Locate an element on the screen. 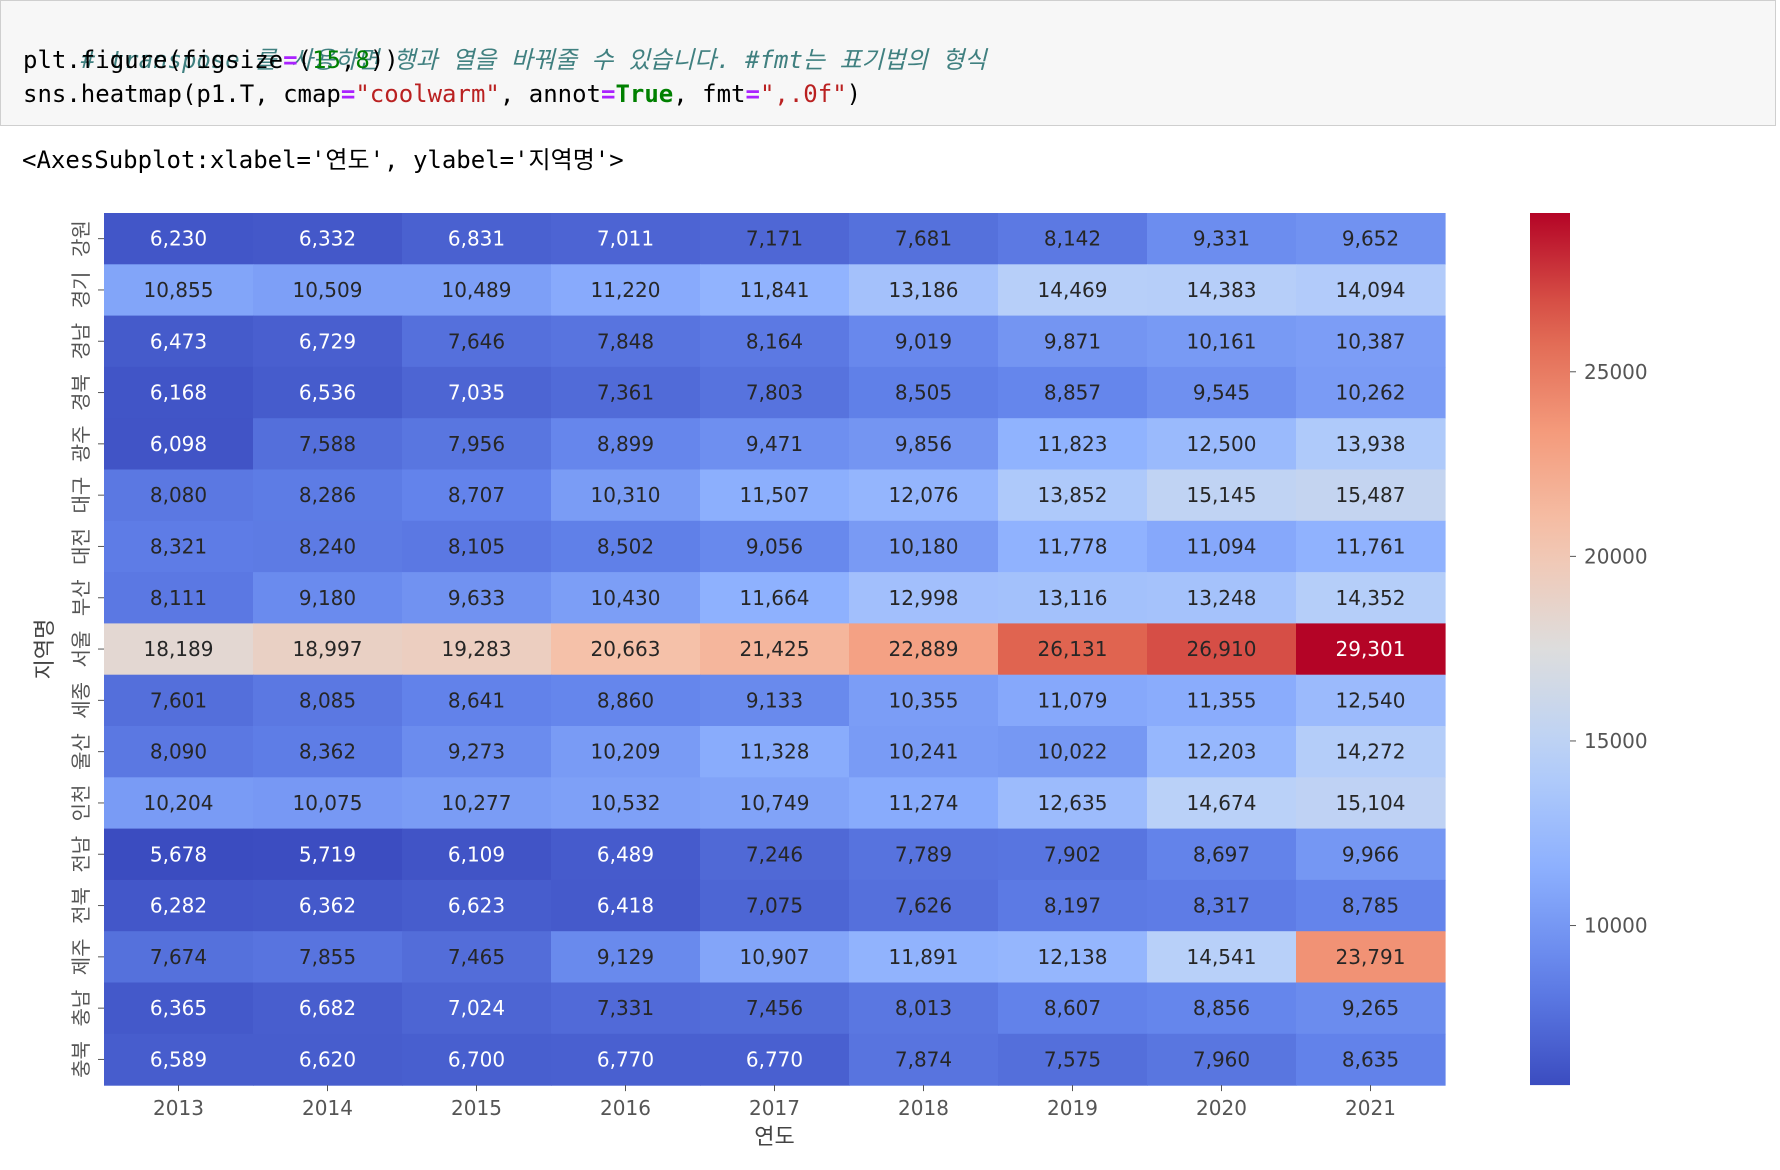  cell-annotation: 12,500 is located at coordinates (1222, 444).